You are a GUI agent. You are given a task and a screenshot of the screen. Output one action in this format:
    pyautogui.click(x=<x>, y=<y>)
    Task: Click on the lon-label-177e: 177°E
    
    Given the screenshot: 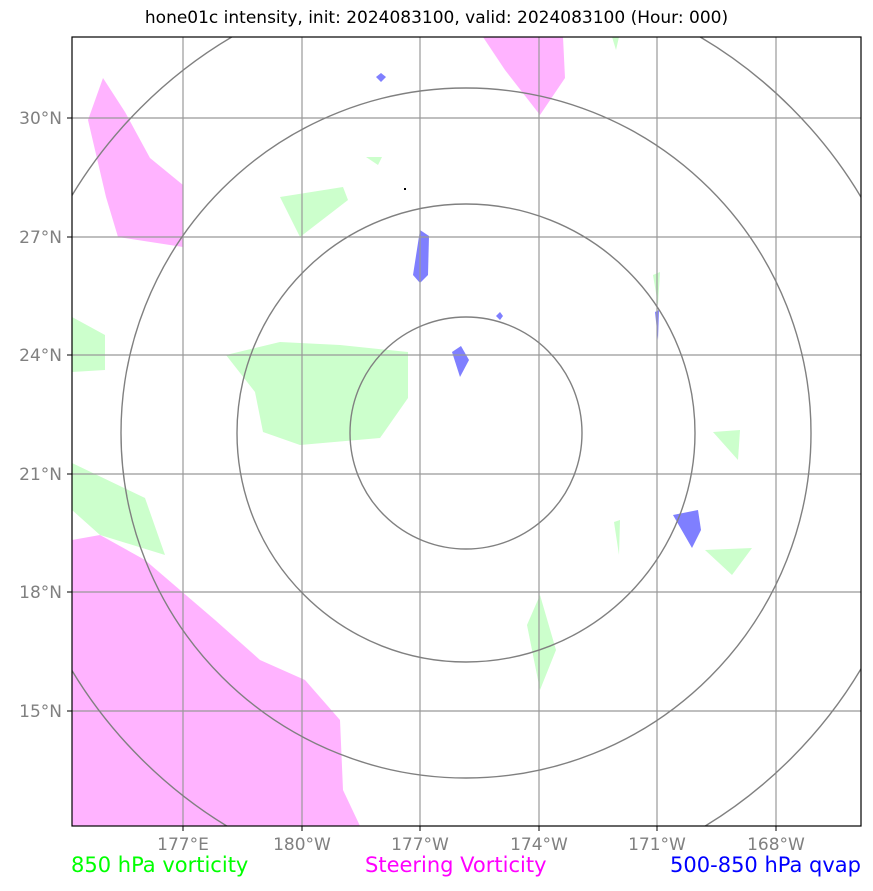 What is the action you would take?
    pyautogui.click(x=183, y=845)
    